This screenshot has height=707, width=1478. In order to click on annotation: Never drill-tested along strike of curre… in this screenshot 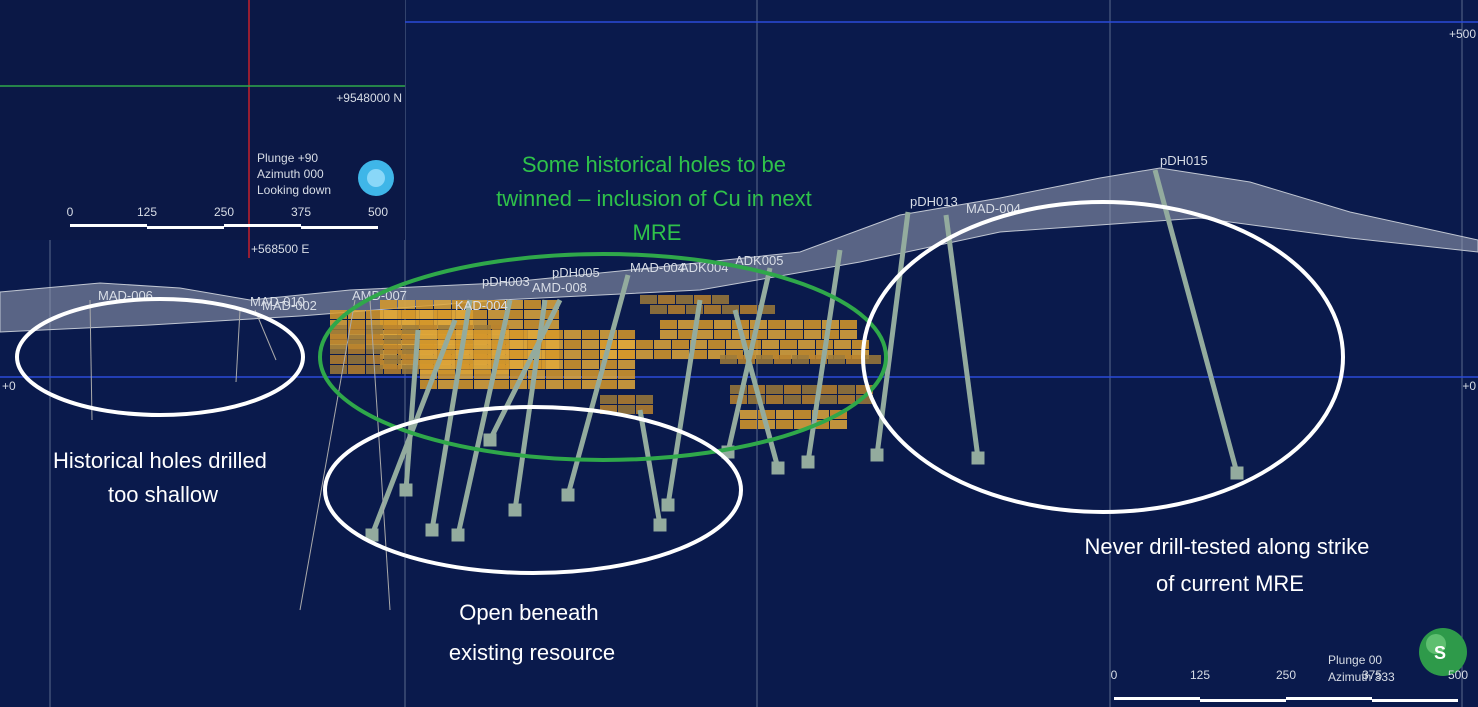, I will do `click(1229, 565)`.